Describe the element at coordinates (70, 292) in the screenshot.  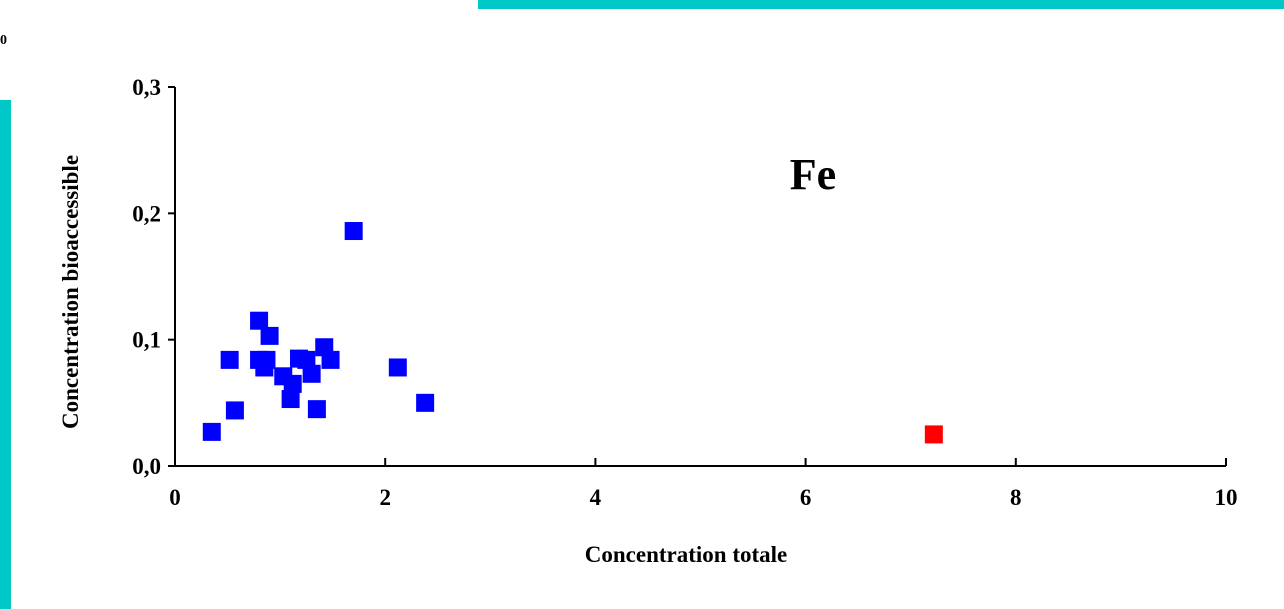
I see `y-axis-title: Concentration bioaccessible` at that location.